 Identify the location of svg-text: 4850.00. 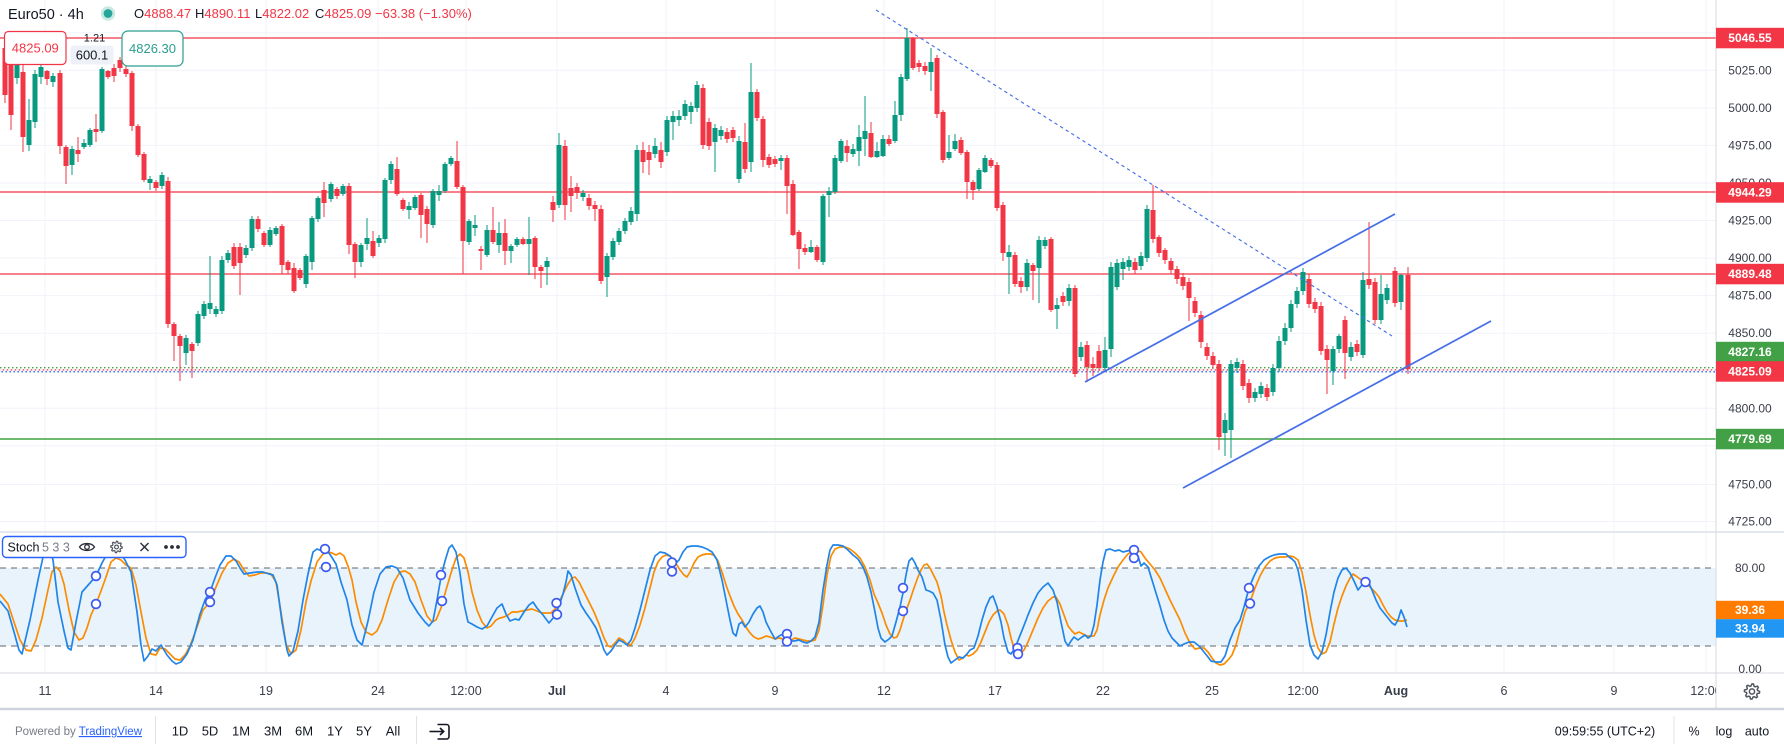
(1750, 333).